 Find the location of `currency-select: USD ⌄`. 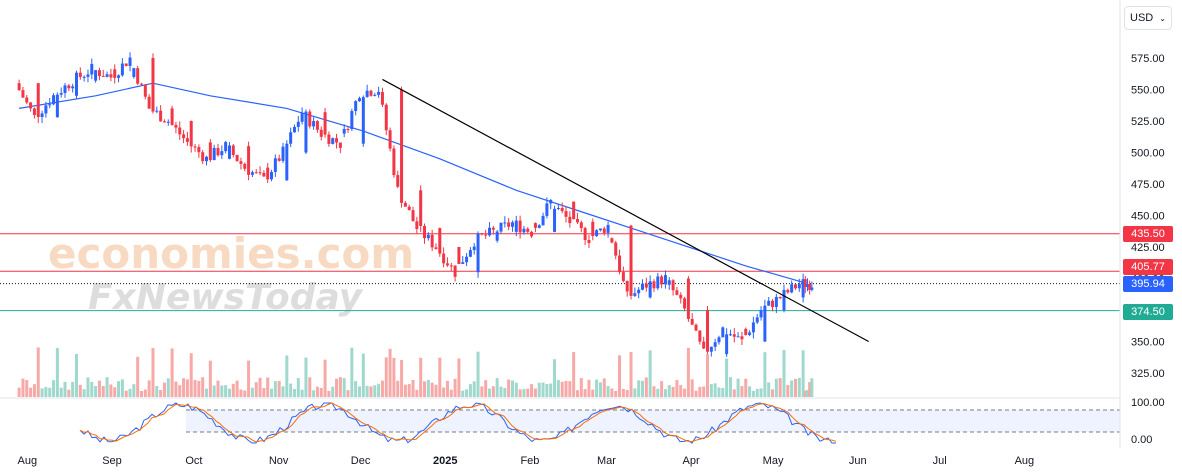

currency-select: USD ⌄ is located at coordinates (1148, 18).